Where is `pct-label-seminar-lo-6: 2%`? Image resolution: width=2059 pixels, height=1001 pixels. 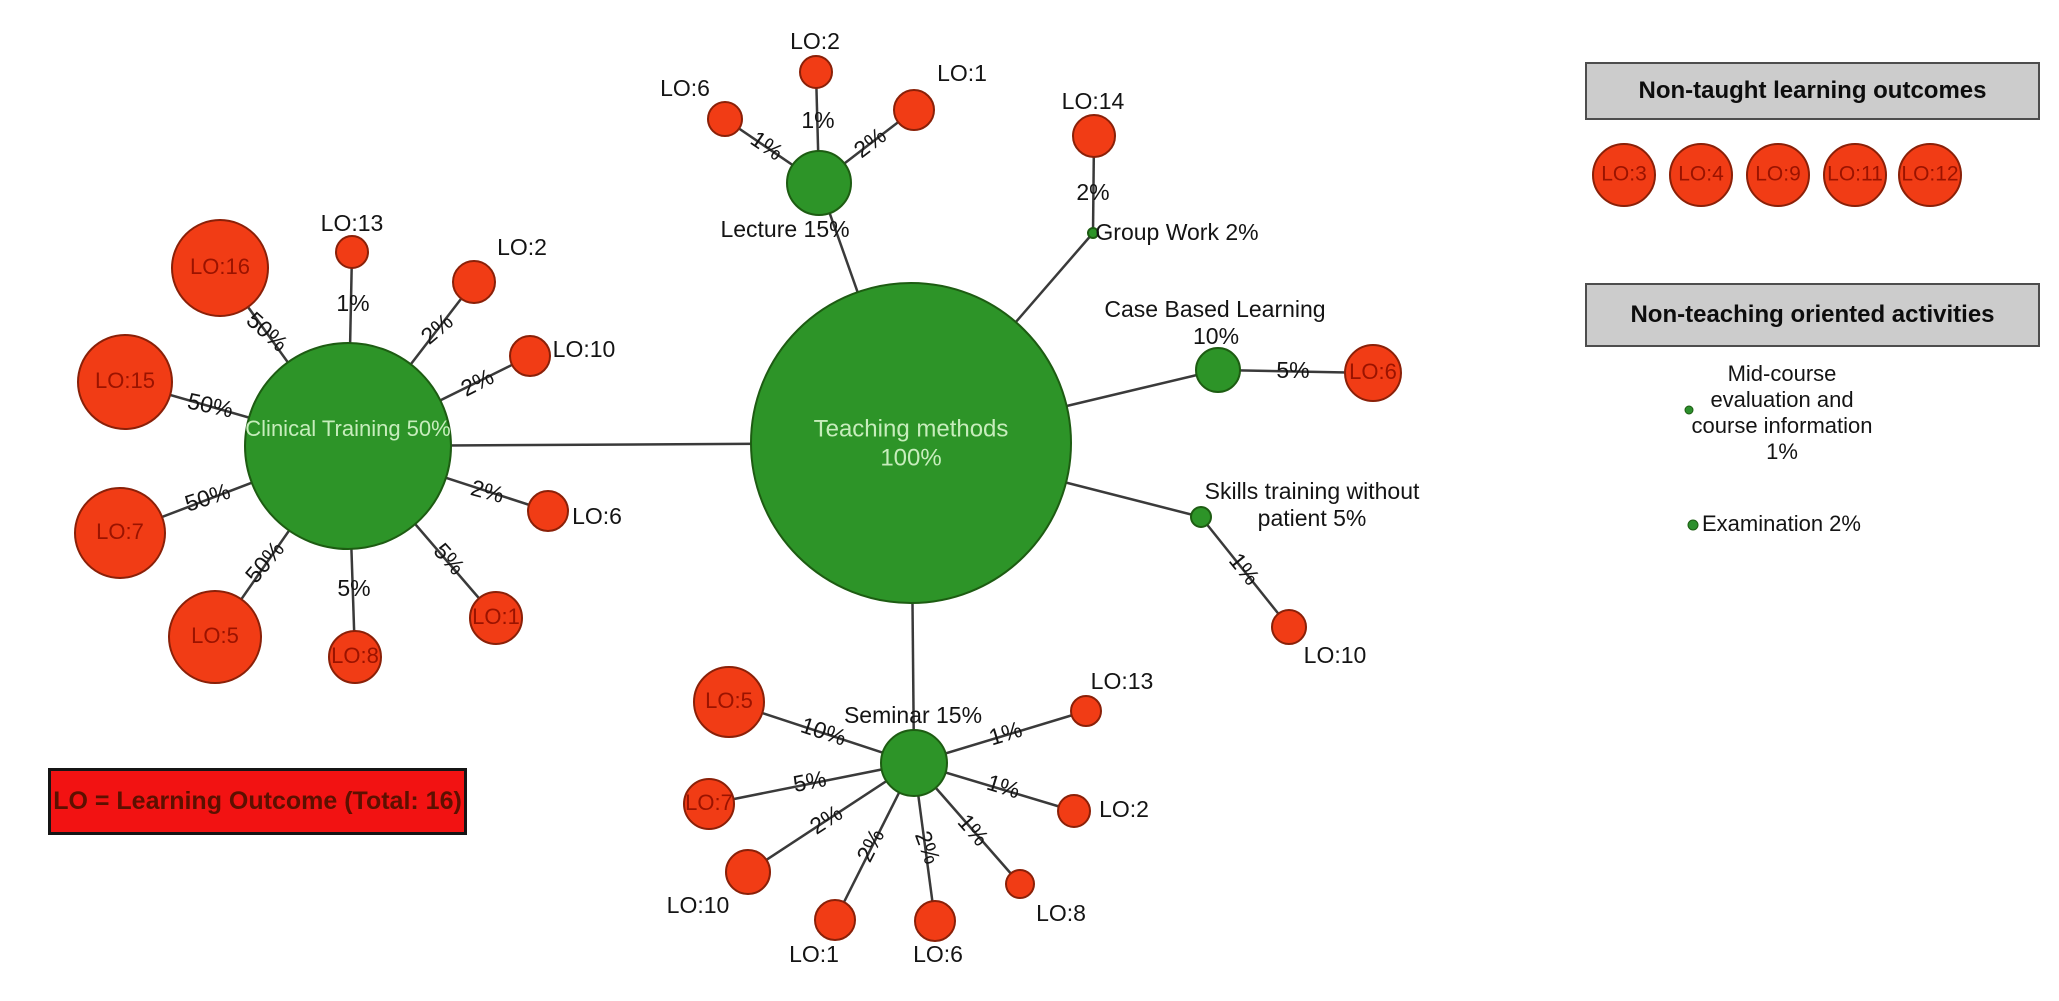 pct-label-seminar-lo-6: 2% is located at coordinates (928, 847).